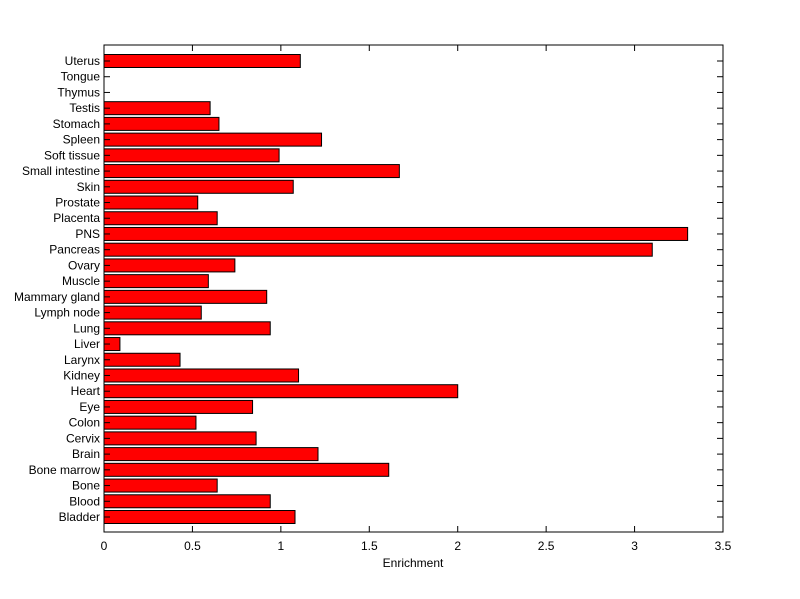 The width and height of the screenshot is (800, 599). I want to click on x-tick-label: 0, so click(104, 546).